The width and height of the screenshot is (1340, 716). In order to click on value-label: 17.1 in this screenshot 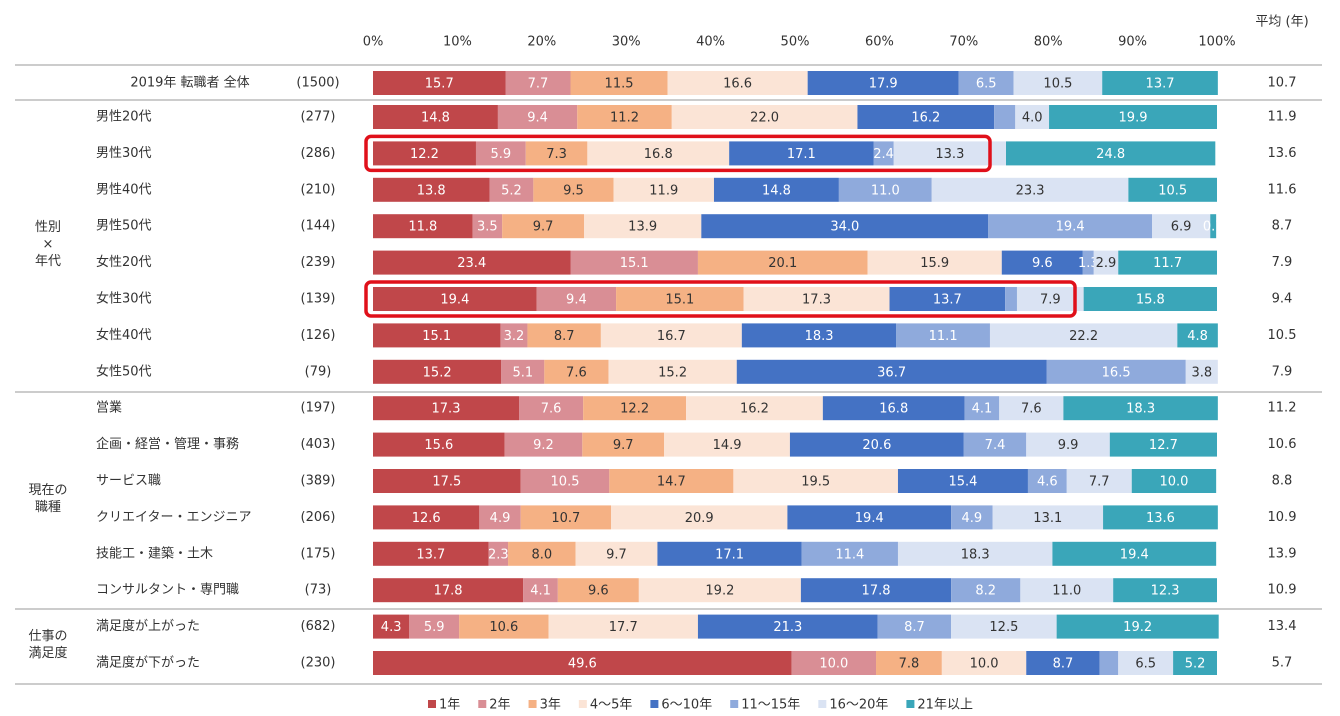, I will do `click(801, 154)`.